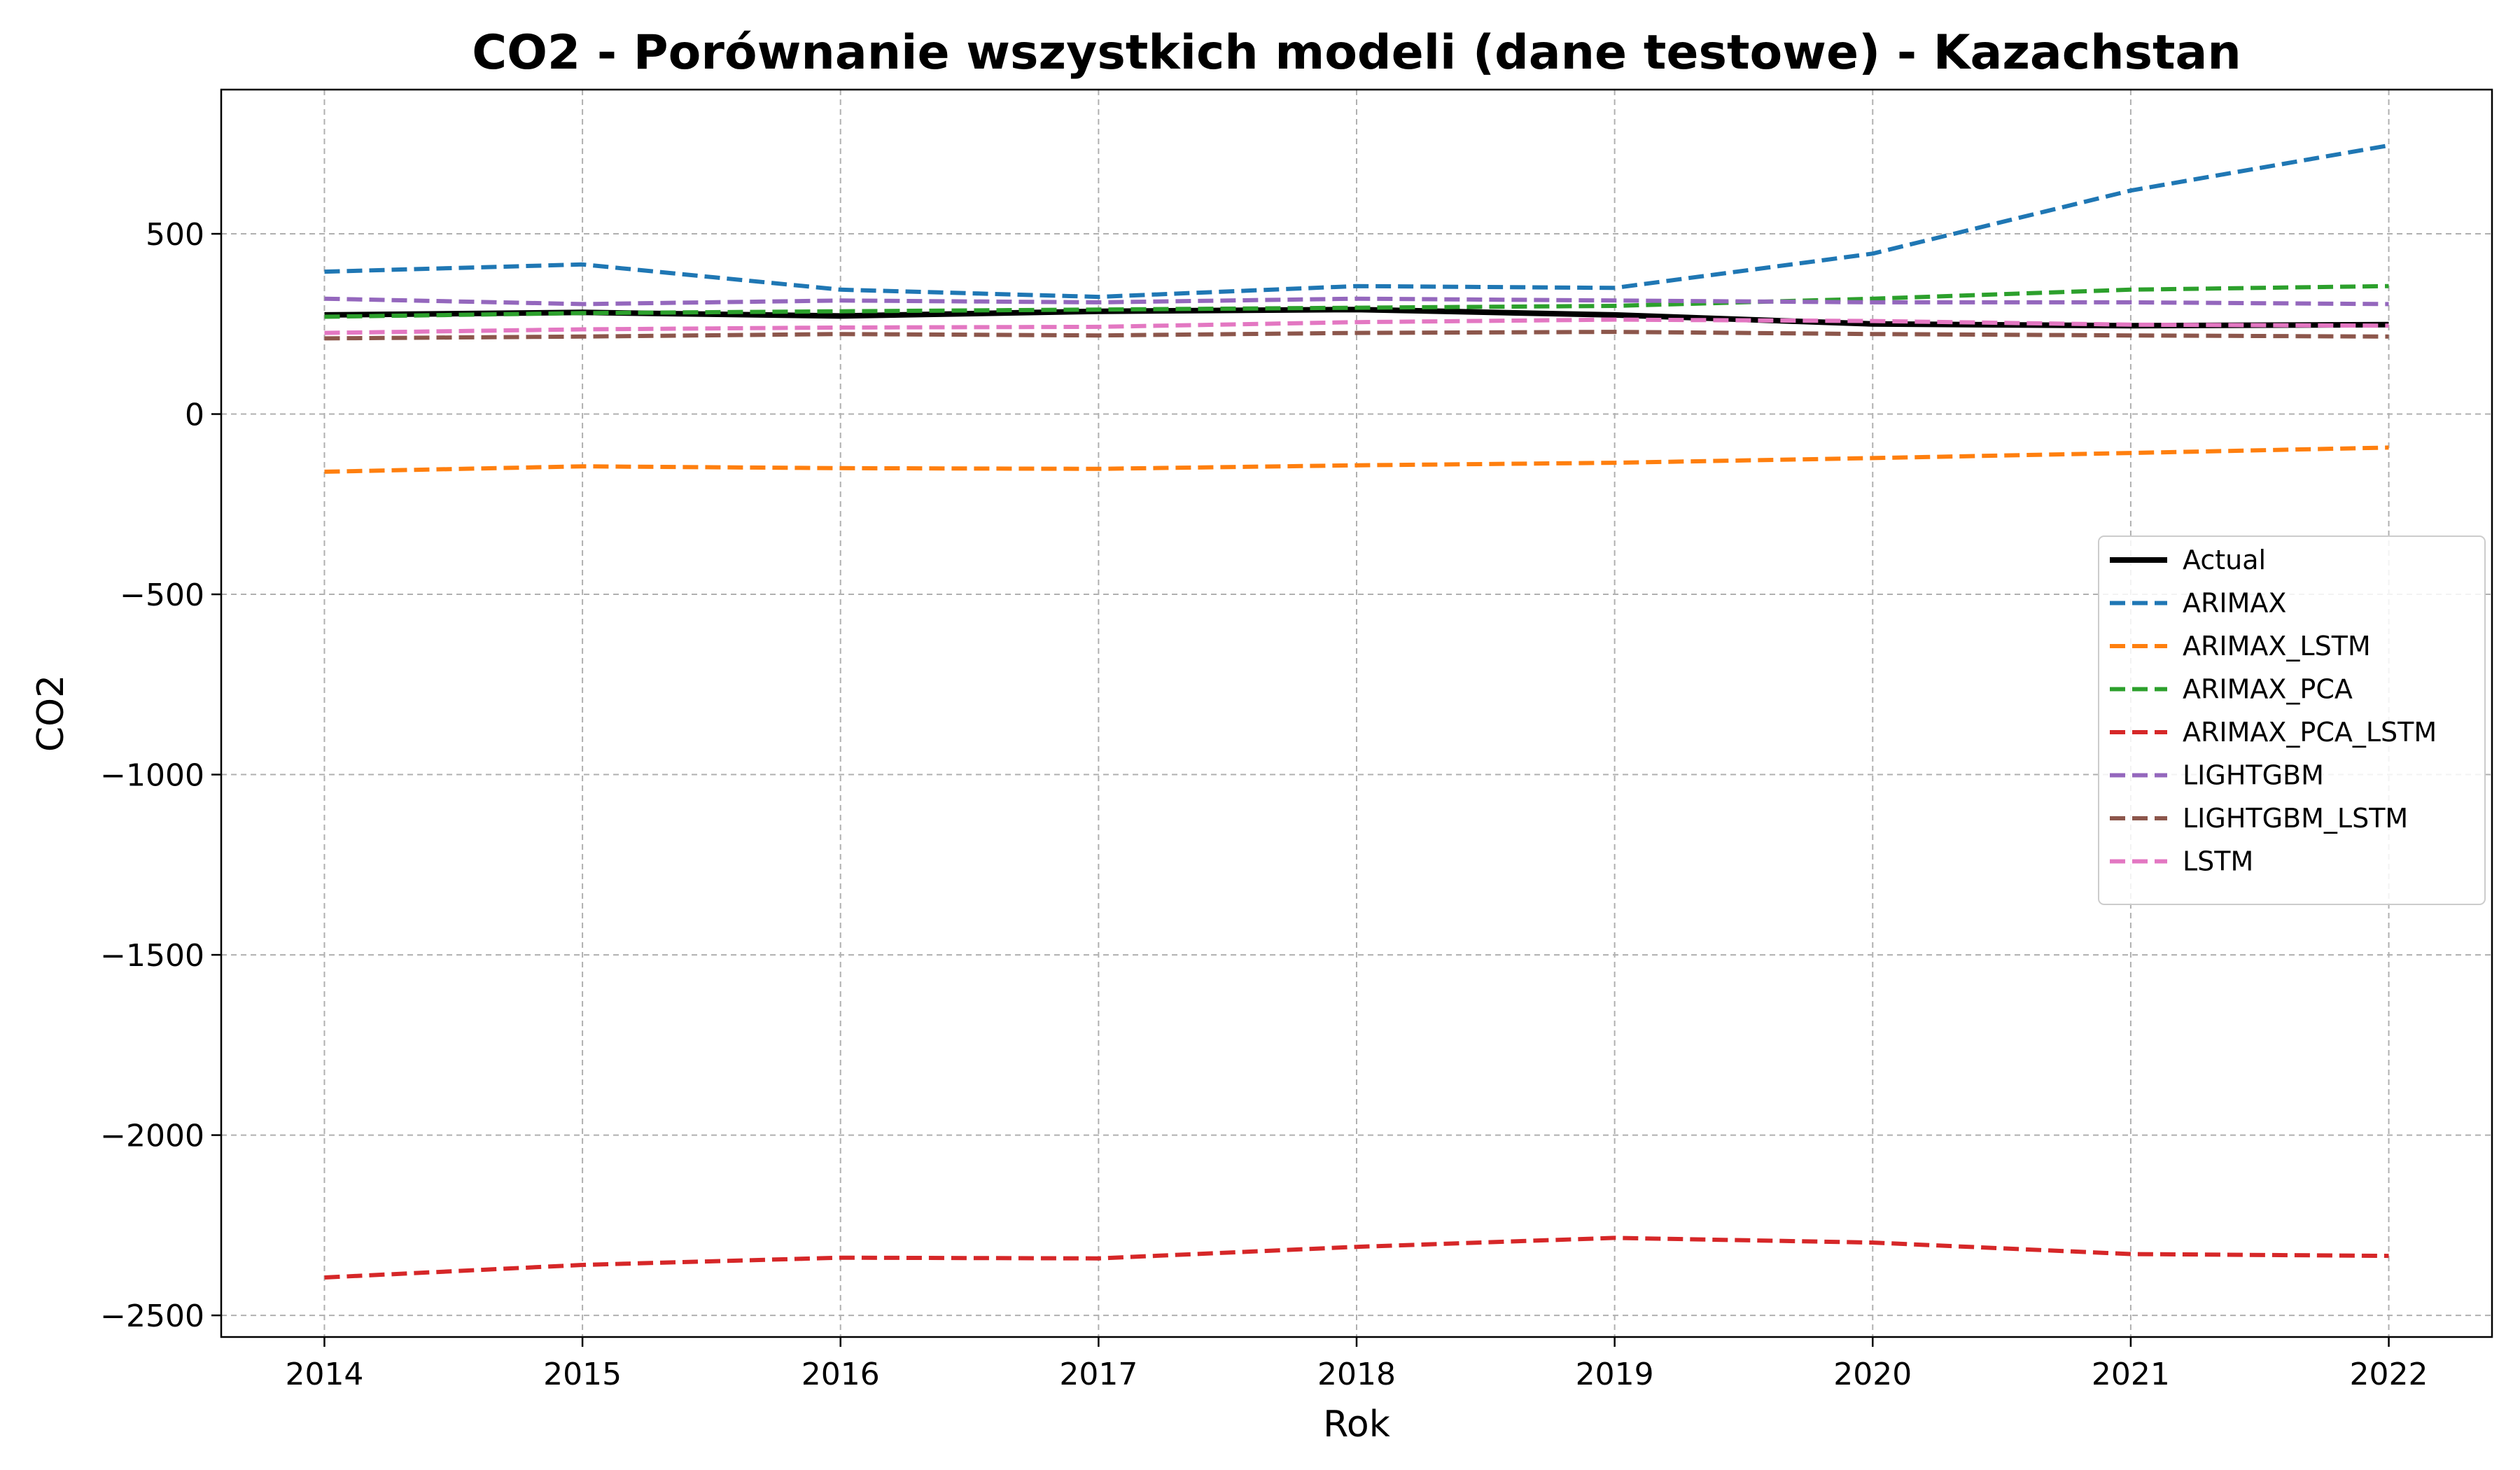 Image resolution: width=2520 pixels, height=1470 pixels. Describe the element at coordinates (2218, 861) in the screenshot. I see `legend-label: LSTM` at that location.